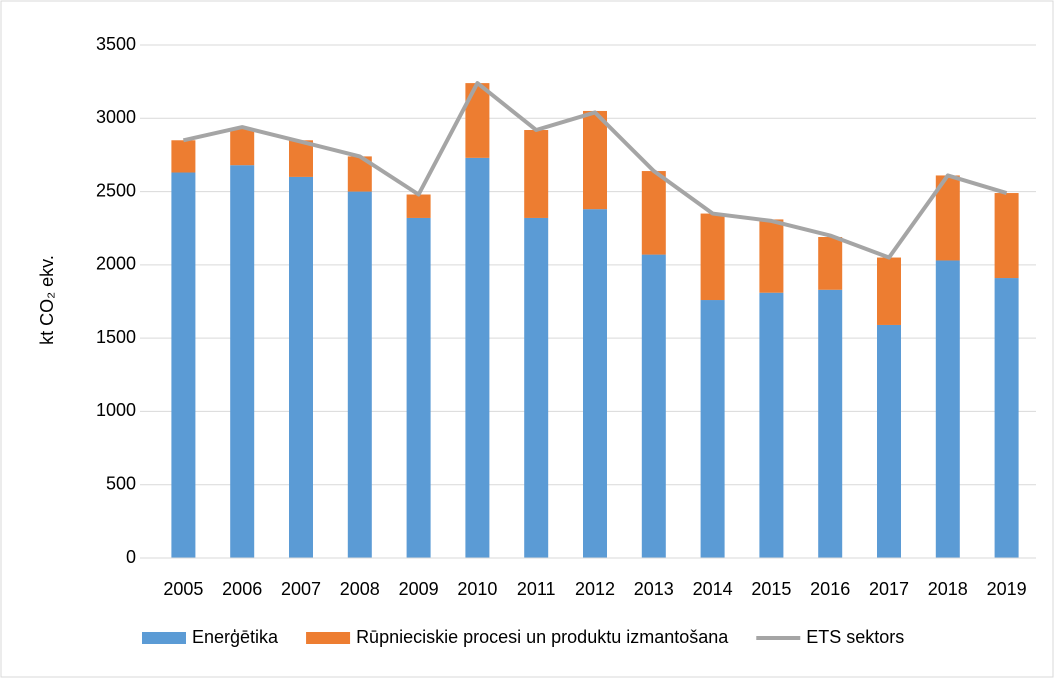  What do you see at coordinates (301, 589) in the screenshot?
I see `x-tick-label: 2007` at bounding box center [301, 589].